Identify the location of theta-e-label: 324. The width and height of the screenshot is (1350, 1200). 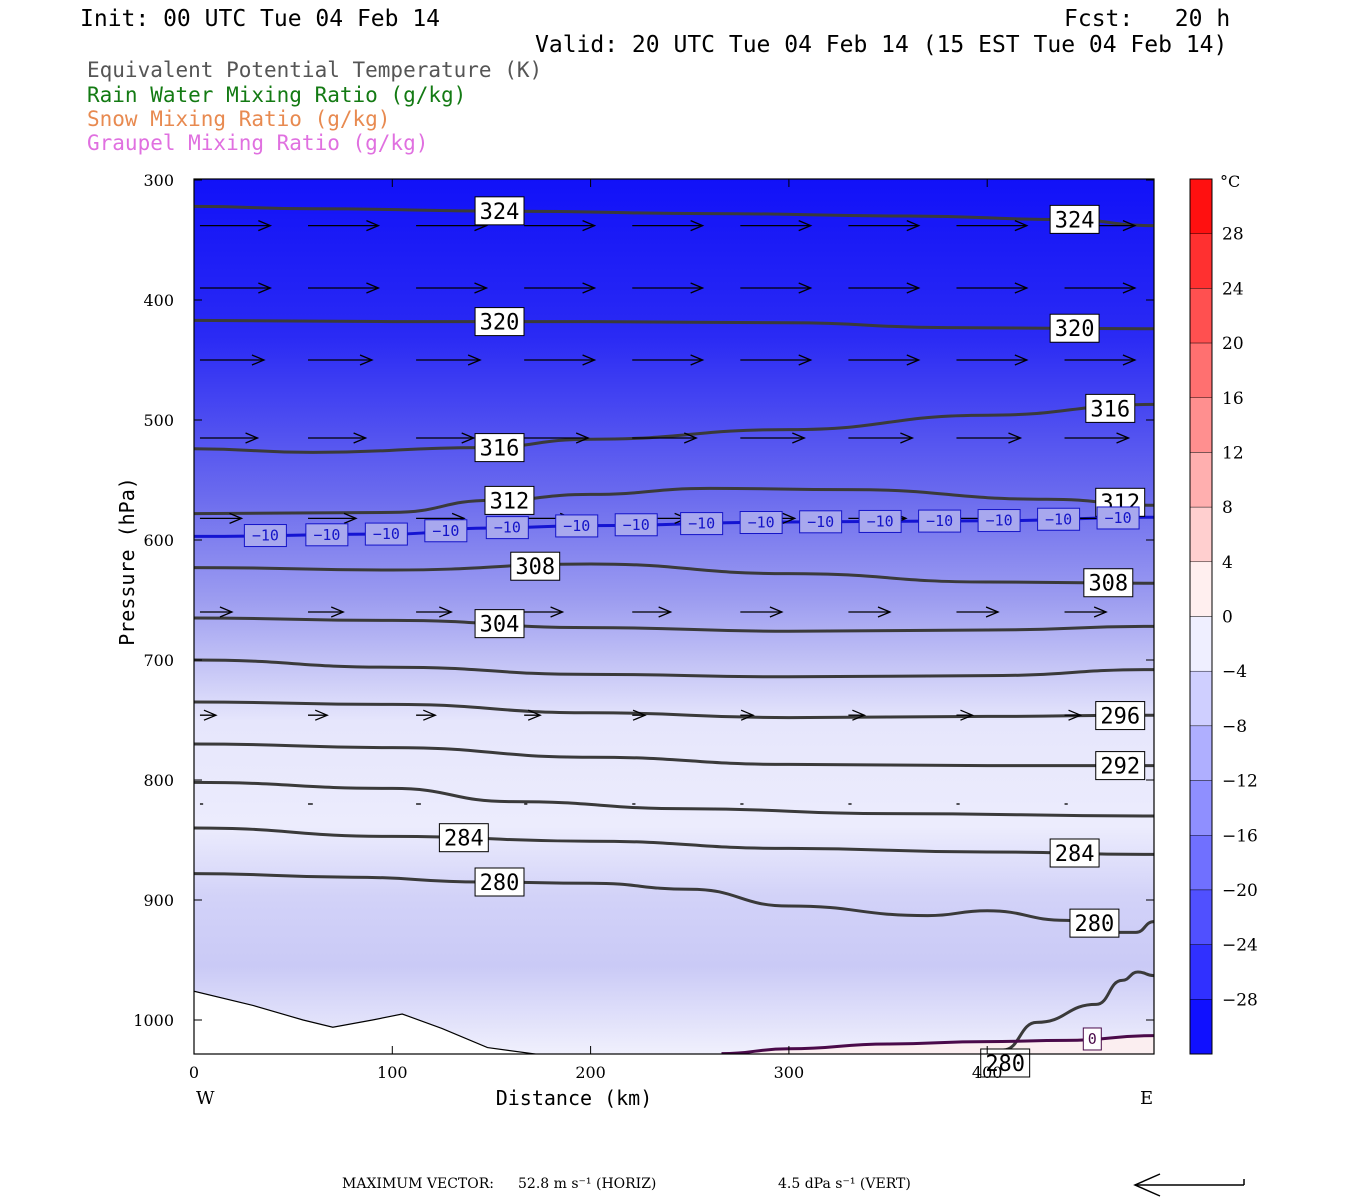
(500, 212).